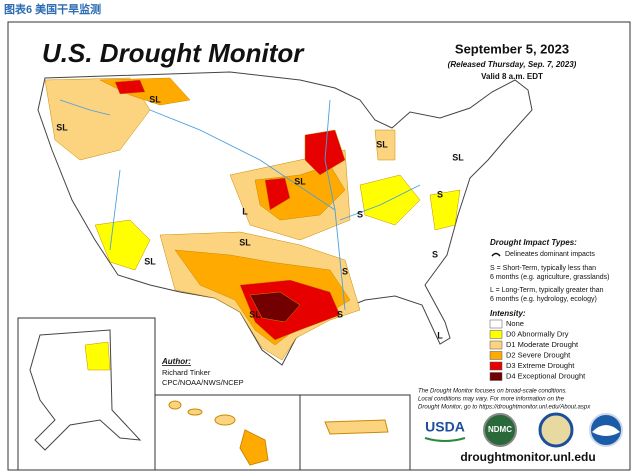 The height and width of the screenshot is (473, 638). I want to click on intensity-heading: Intensity:, so click(508, 313).